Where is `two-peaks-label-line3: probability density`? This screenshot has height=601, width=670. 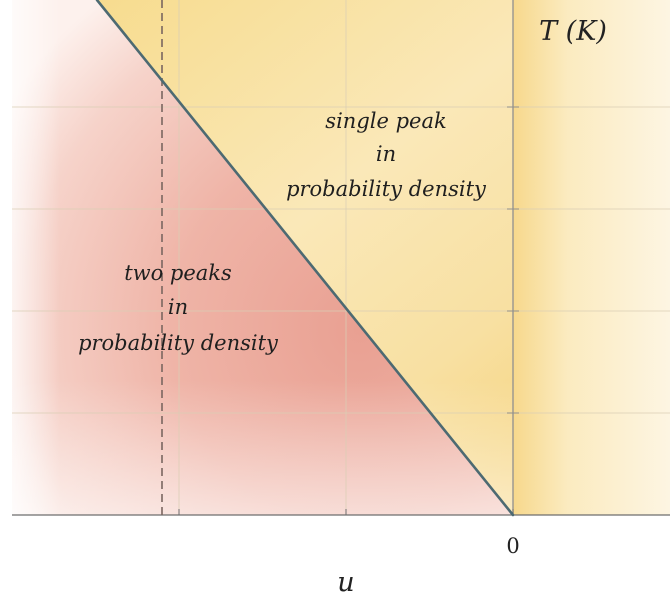
two-peaks-label-line3: probability density is located at coordinates (178, 343).